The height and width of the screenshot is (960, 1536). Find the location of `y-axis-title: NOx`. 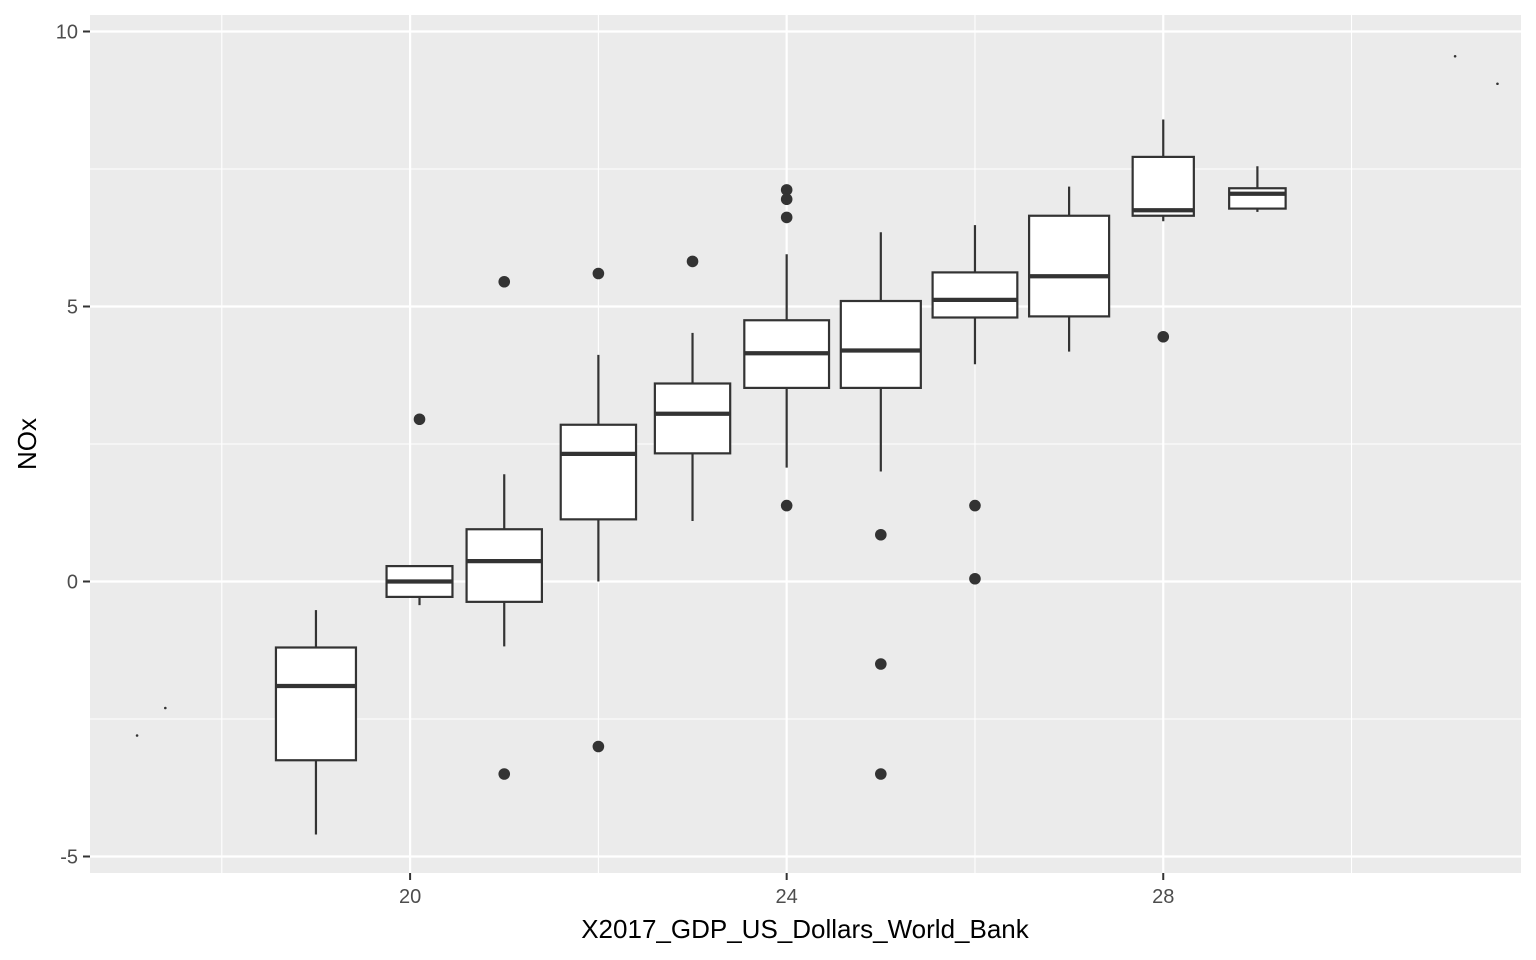

y-axis-title: NOx is located at coordinates (27, 444).